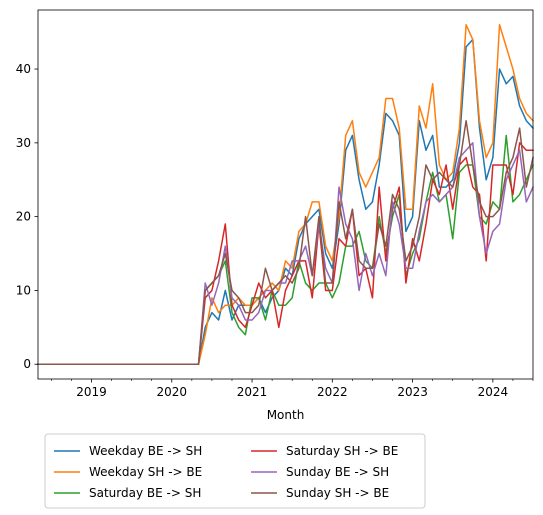  What do you see at coordinates (342, 451) in the screenshot?
I see `legend-entry-label: Saturday SH -> BE` at bounding box center [342, 451].